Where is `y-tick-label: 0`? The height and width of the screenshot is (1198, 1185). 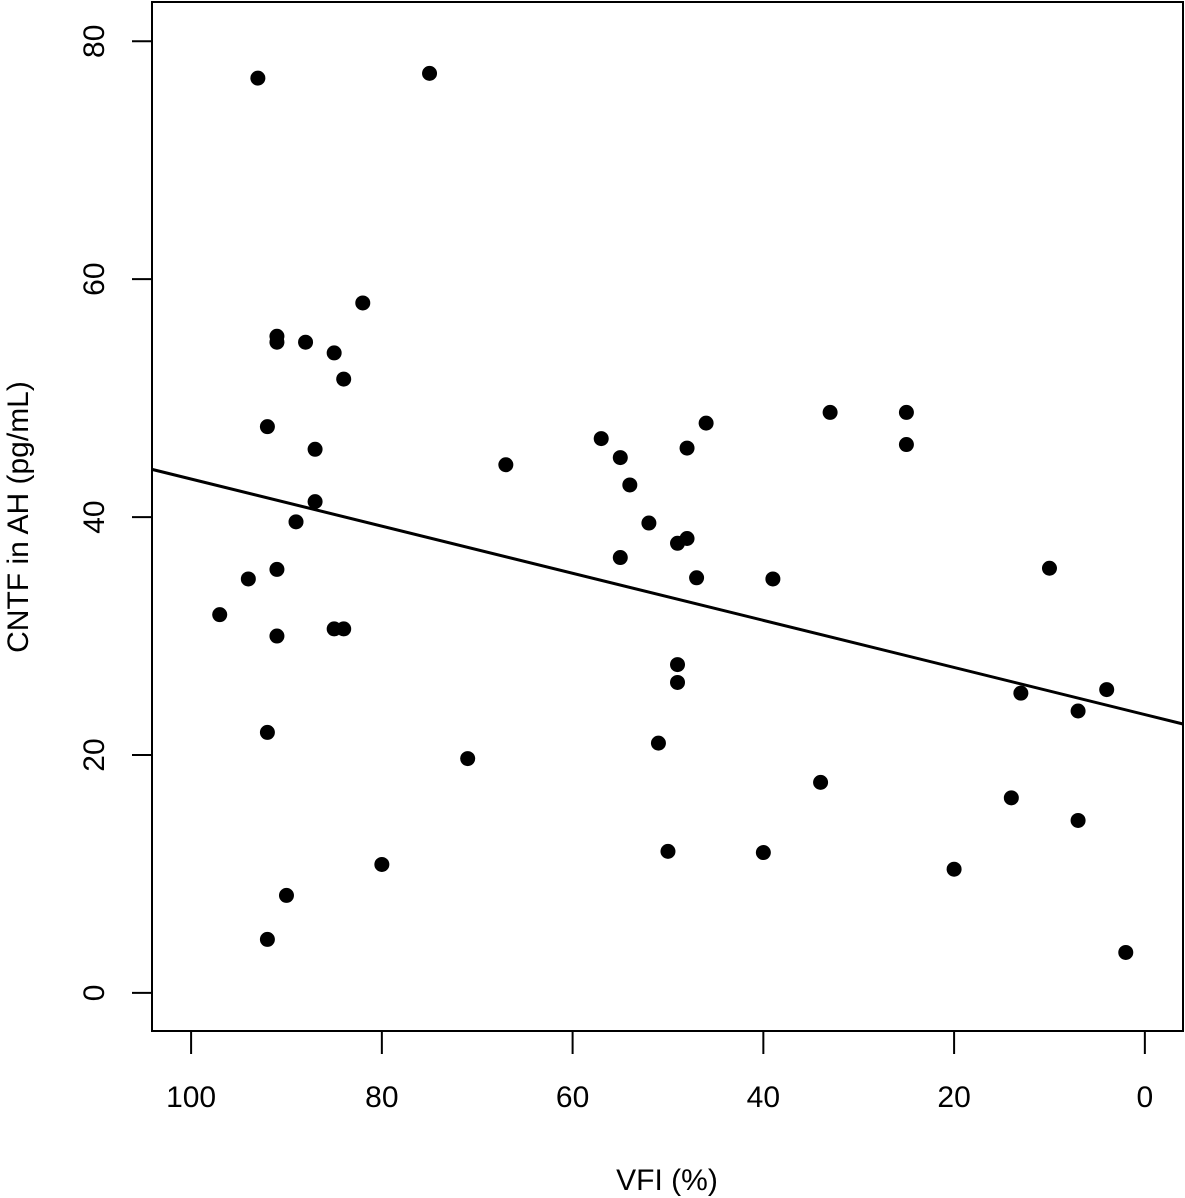
y-tick-label: 0 is located at coordinates (94, 993).